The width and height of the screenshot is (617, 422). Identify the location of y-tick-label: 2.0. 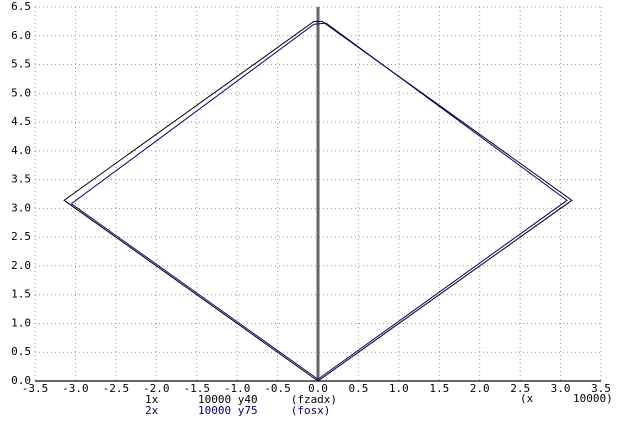
(21, 265).